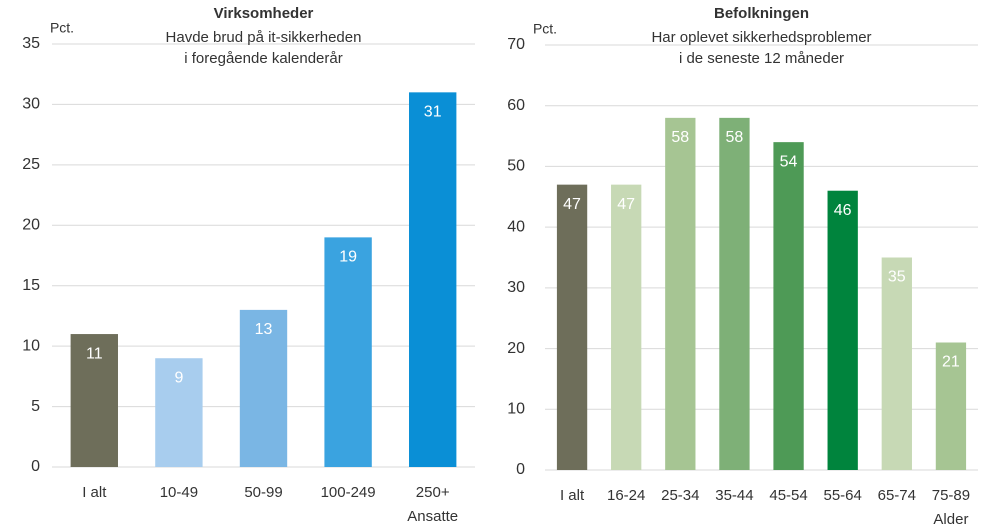 Image resolution: width=982 pixels, height=527 pixels. I want to click on y-tick-label: 5, so click(35, 406).